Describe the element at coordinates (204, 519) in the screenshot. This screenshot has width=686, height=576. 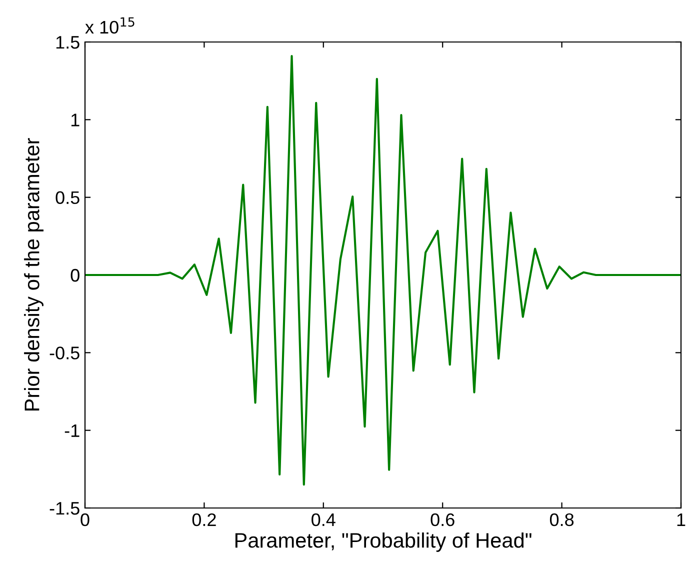
I see `x-tick-label: 0.2` at that location.